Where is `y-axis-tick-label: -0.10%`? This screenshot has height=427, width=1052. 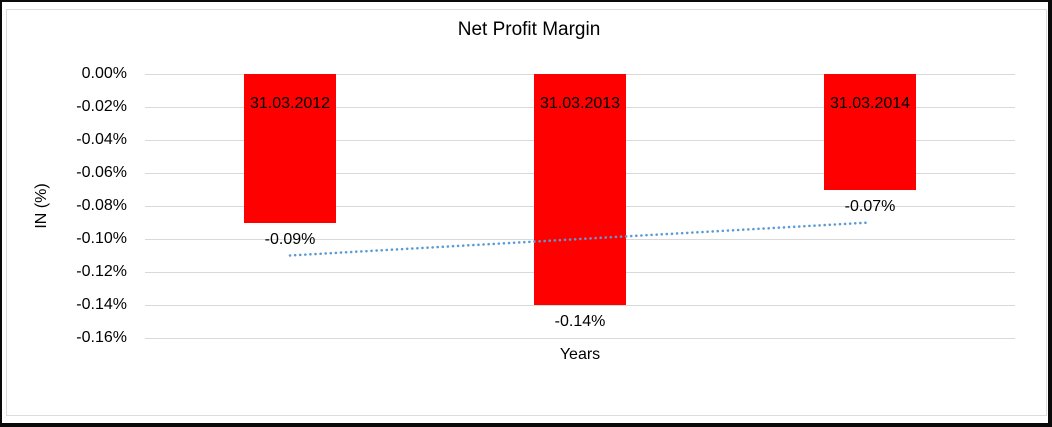
y-axis-tick-label: -0.10% is located at coordinates (101, 238).